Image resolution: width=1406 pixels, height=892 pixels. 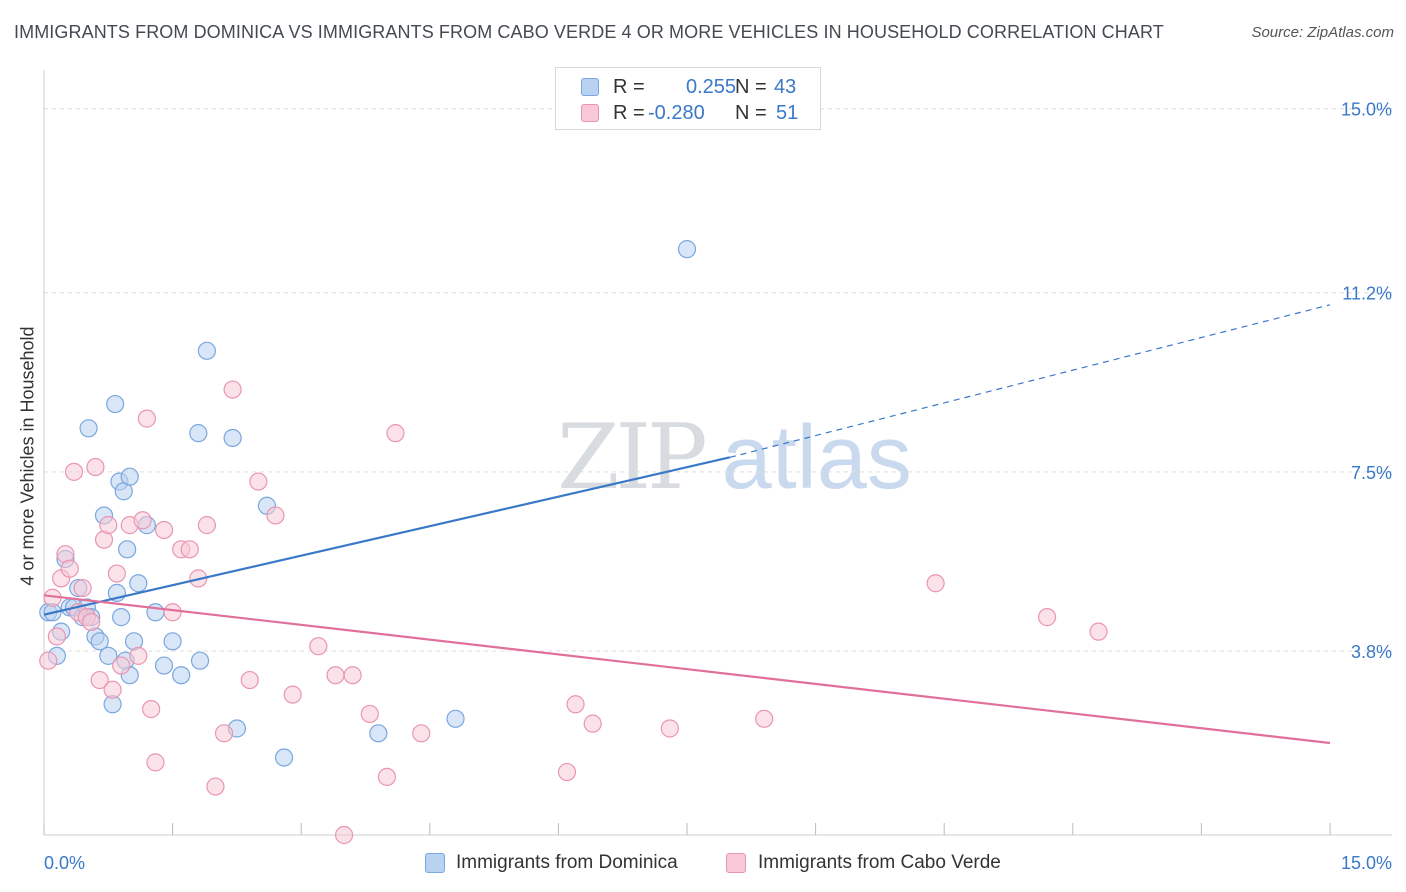 I want to click on stats-row-cabo-verde: R = -0.280 N = 51, so click(x=688, y=113).